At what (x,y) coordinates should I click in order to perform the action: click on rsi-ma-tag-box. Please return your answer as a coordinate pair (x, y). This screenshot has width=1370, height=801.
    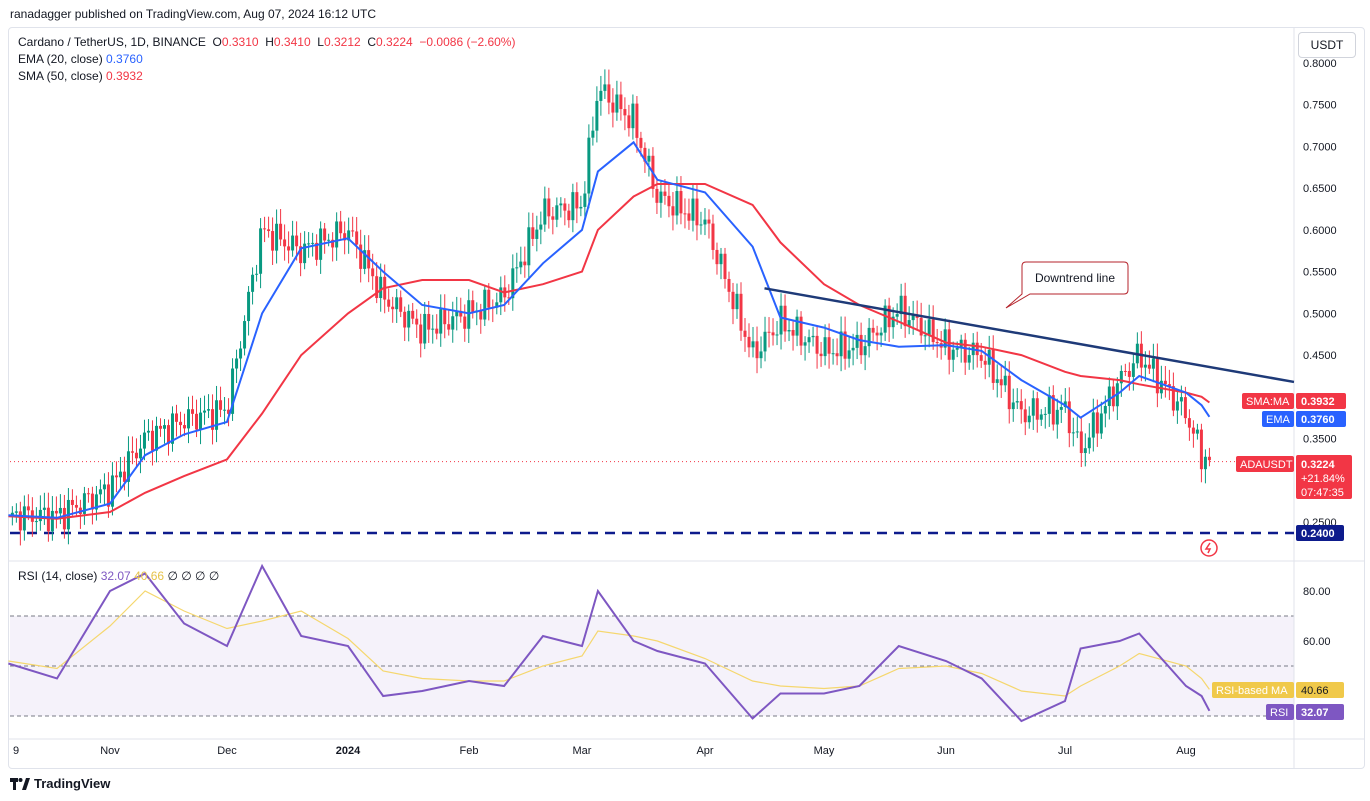
    Looking at the image, I should click on (1320, 690).